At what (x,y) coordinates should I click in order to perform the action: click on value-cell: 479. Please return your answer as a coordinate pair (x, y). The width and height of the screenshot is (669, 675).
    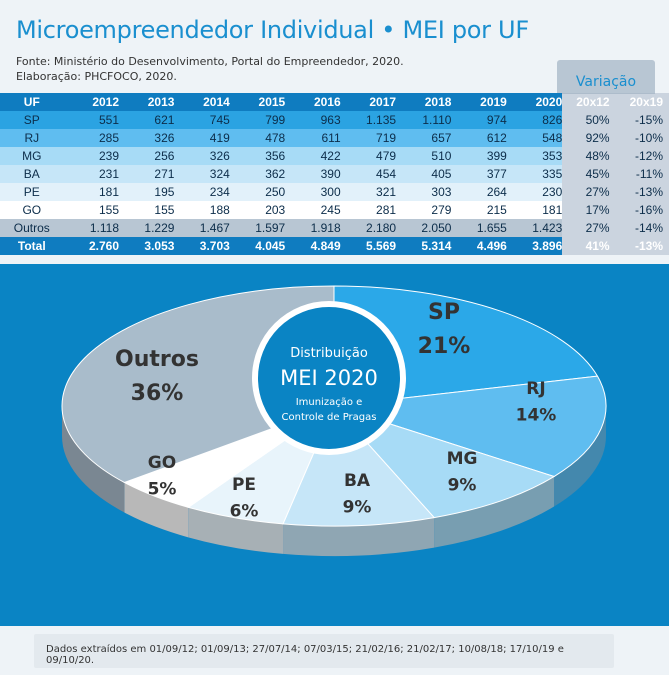
    Looking at the image, I should click on (368, 156).